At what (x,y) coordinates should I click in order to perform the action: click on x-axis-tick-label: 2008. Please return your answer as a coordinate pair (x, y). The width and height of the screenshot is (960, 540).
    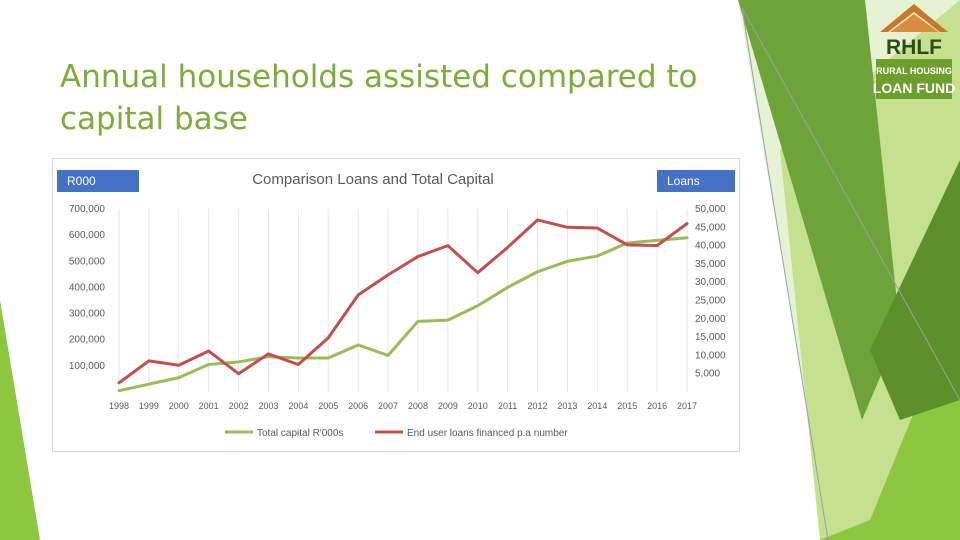
    Looking at the image, I should click on (418, 406).